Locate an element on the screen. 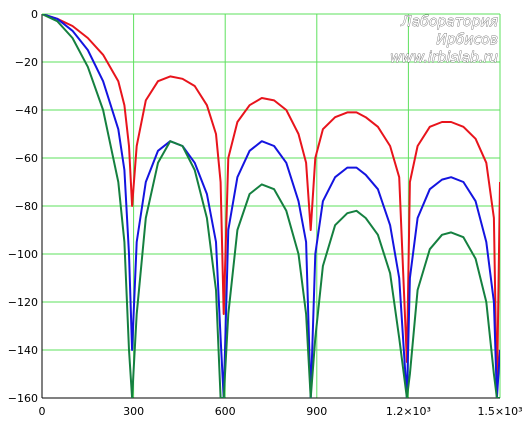  x-tick-label: 0 is located at coordinates (42, 411).